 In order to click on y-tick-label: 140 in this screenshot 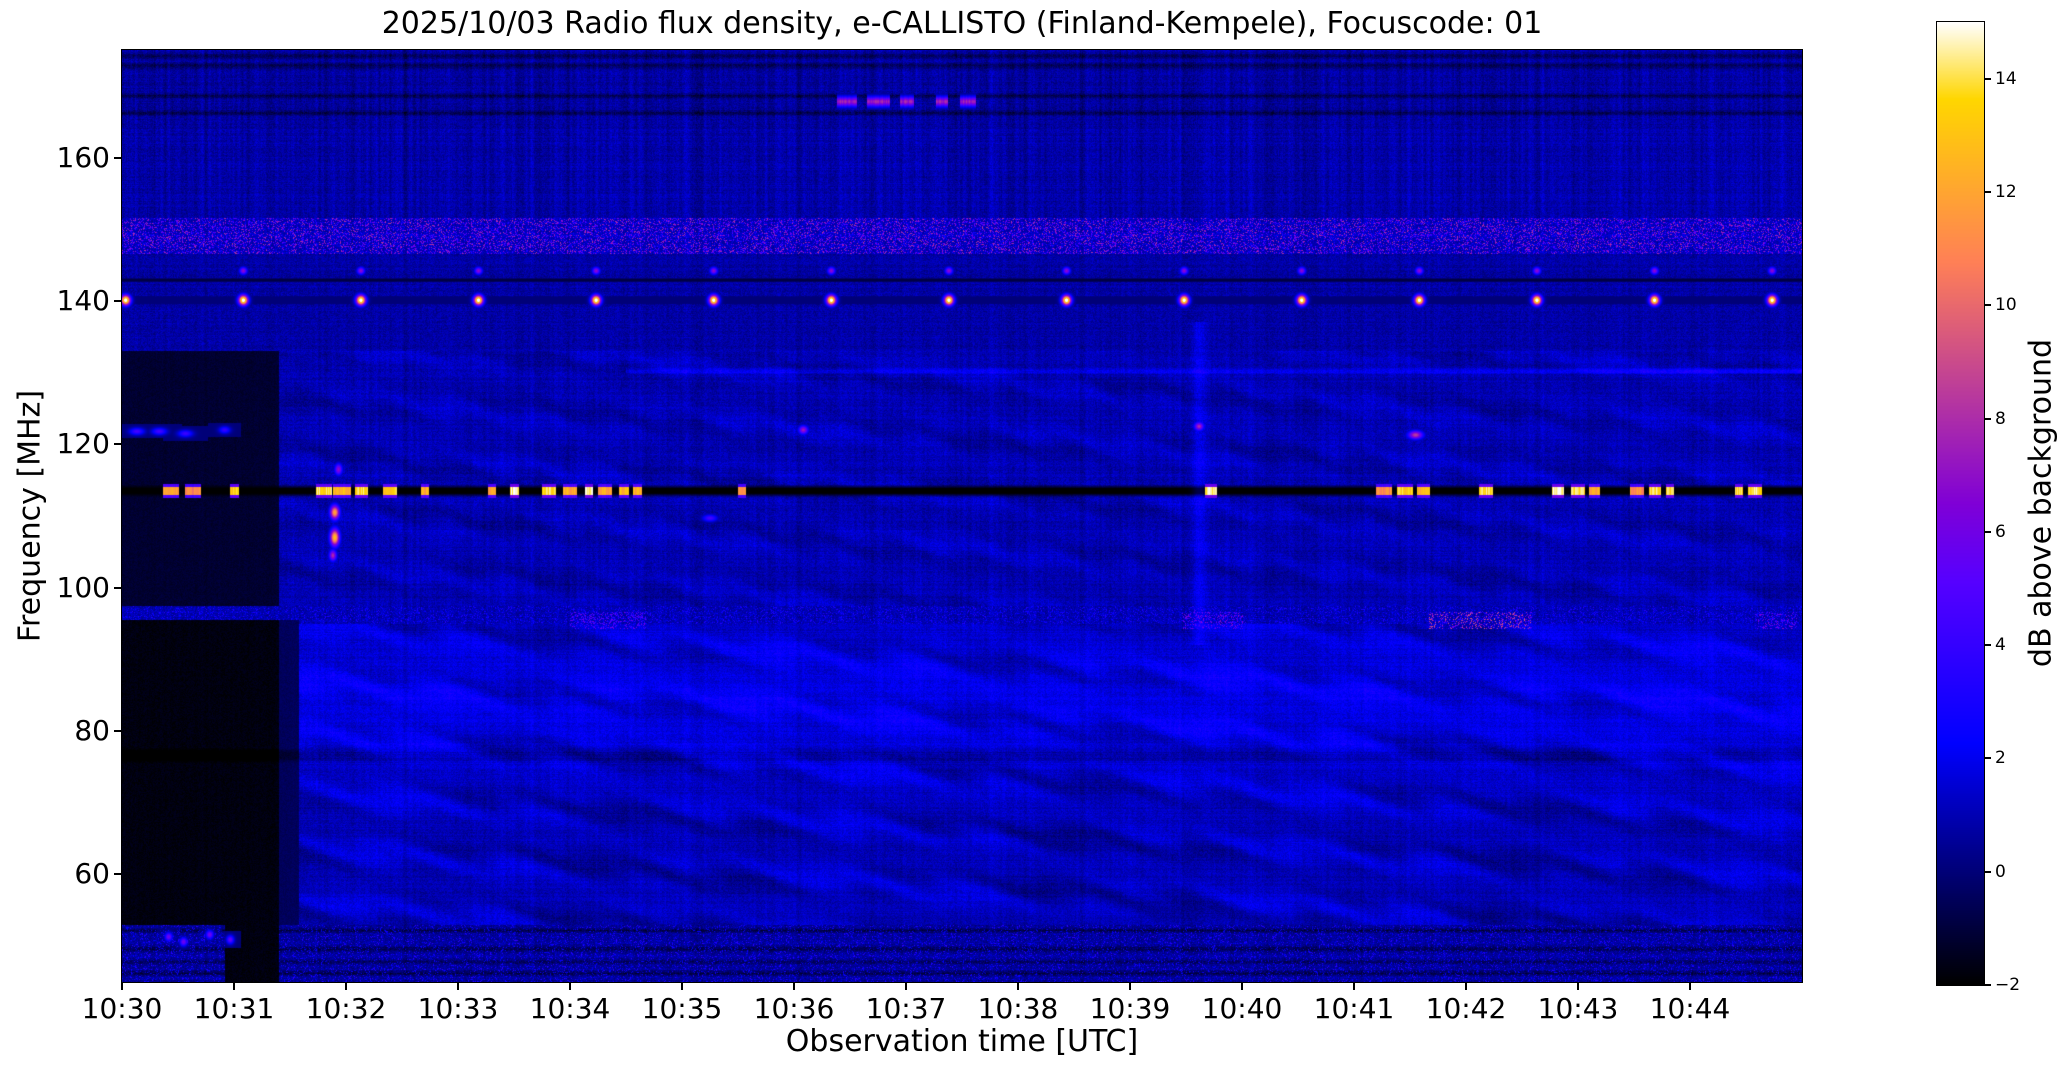, I will do `click(83, 300)`.